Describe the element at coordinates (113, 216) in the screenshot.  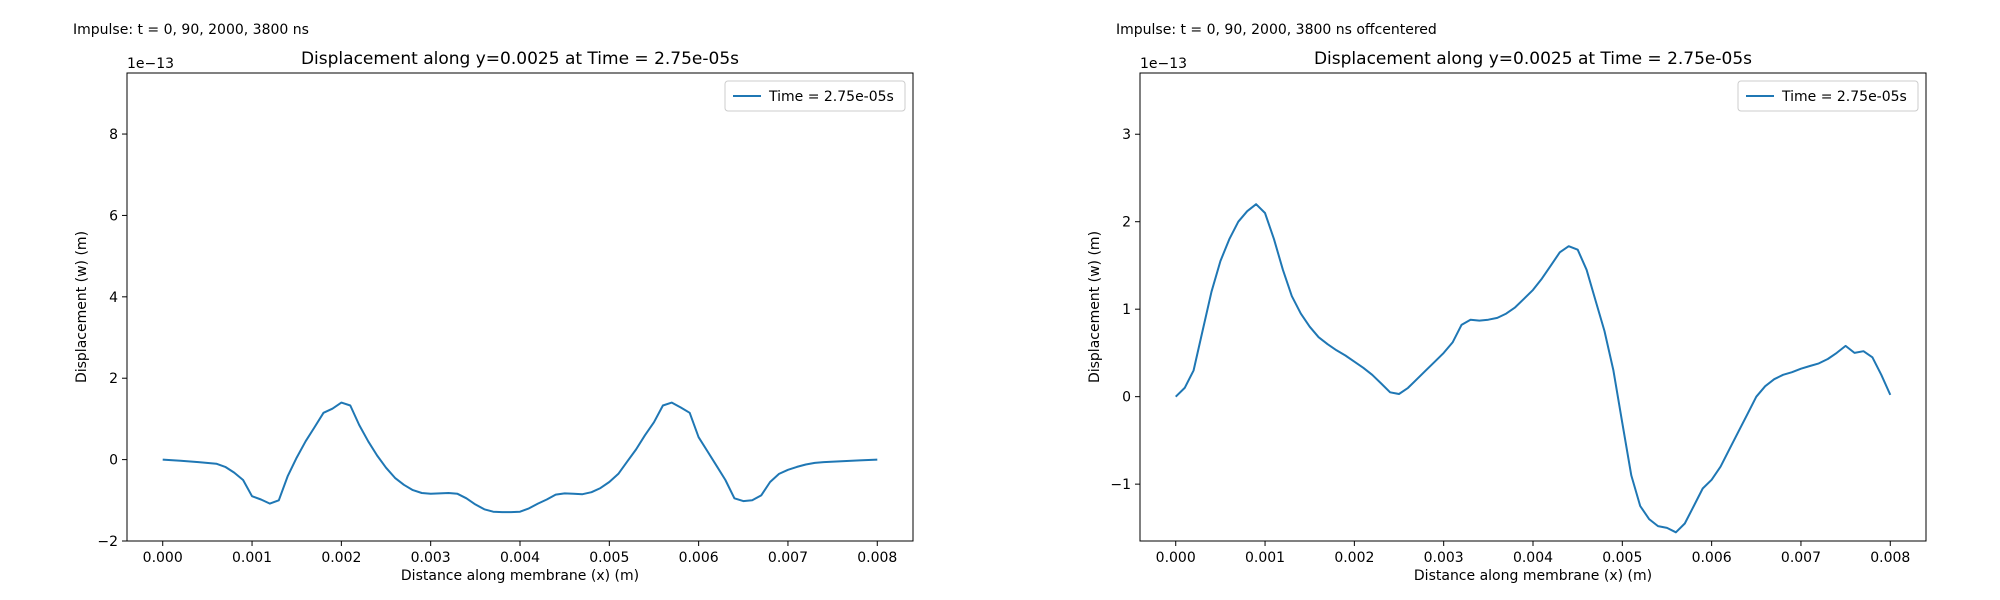
I see `y-tick-label: 6` at that location.